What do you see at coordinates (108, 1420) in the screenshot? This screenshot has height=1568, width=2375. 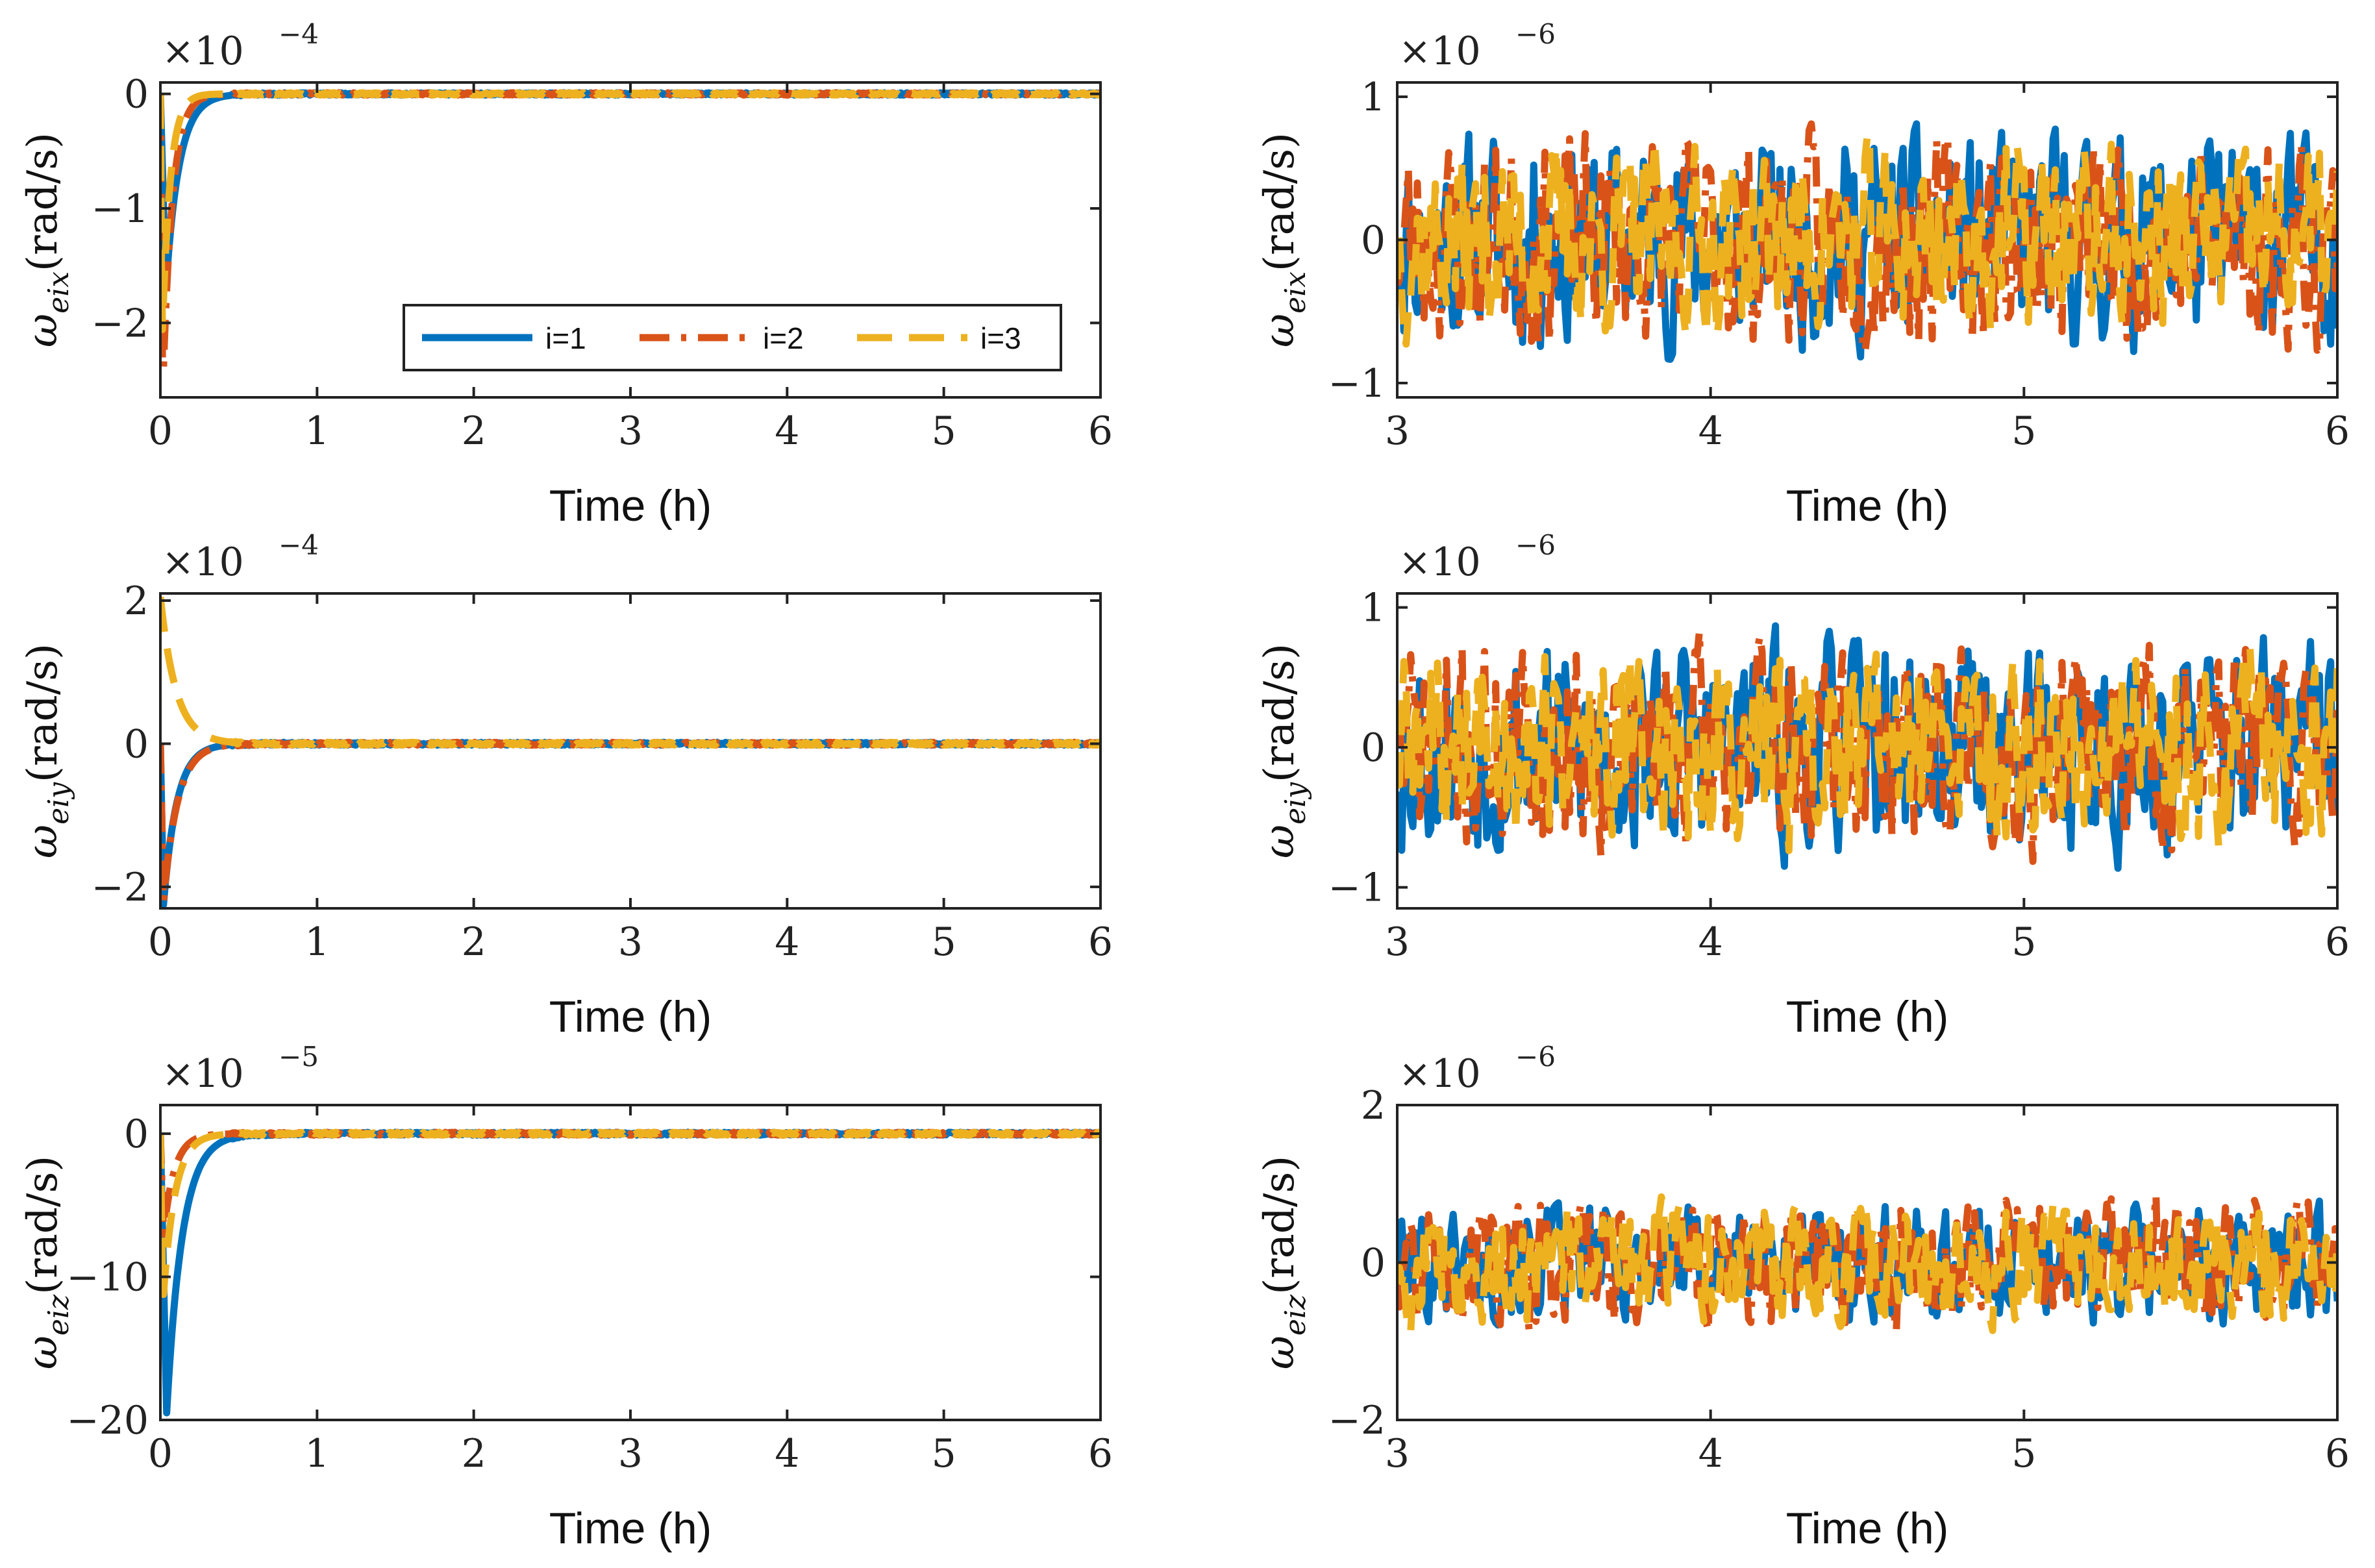 I see `y-tick-label: −20` at bounding box center [108, 1420].